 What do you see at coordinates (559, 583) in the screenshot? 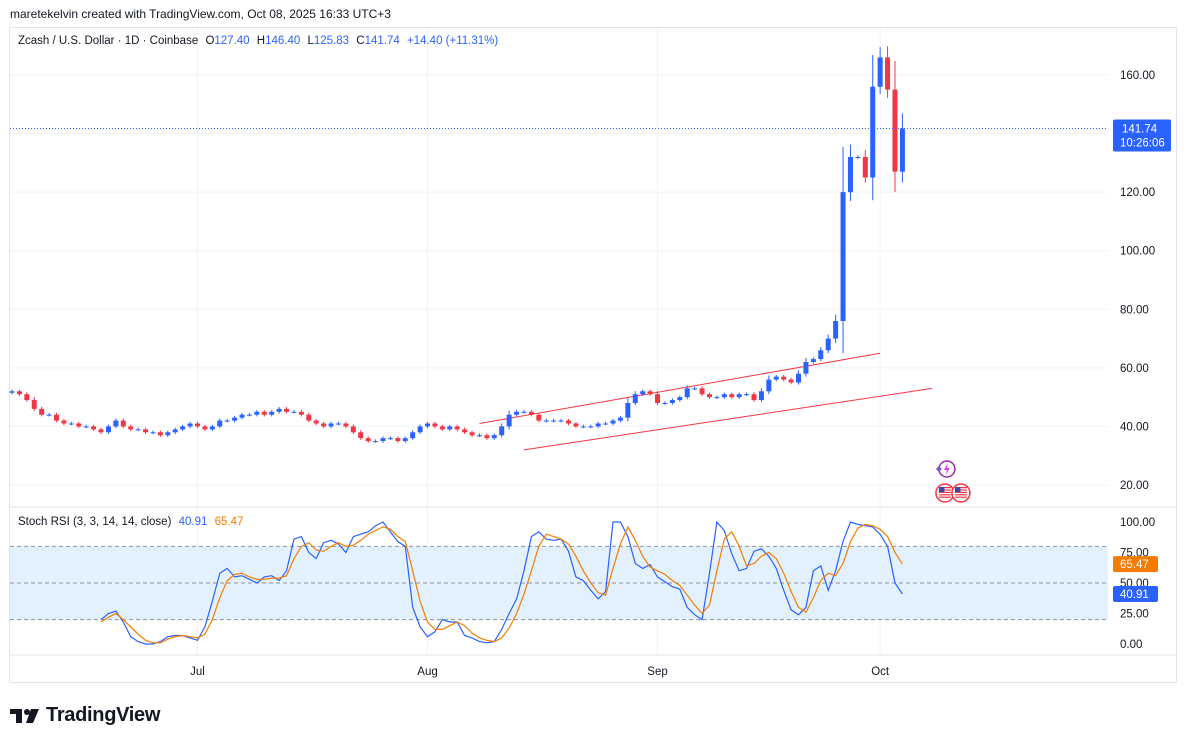
I see `rsi-grid` at bounding box center [559, 583].